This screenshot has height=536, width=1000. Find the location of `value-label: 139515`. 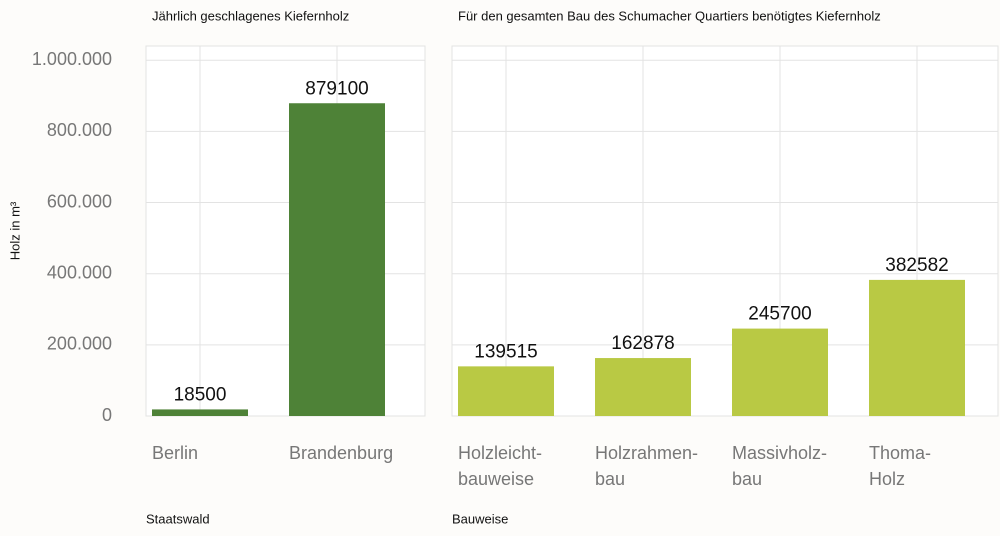

value-label: 139515 is located at coordinates (505, 351).